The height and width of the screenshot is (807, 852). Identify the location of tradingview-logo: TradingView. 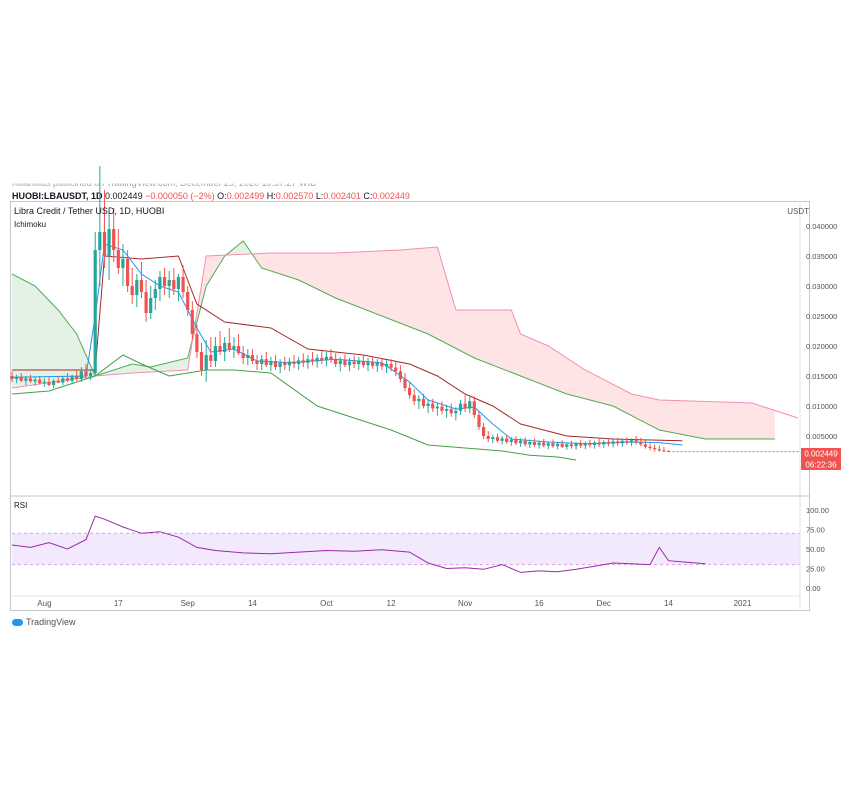
(44, 622).